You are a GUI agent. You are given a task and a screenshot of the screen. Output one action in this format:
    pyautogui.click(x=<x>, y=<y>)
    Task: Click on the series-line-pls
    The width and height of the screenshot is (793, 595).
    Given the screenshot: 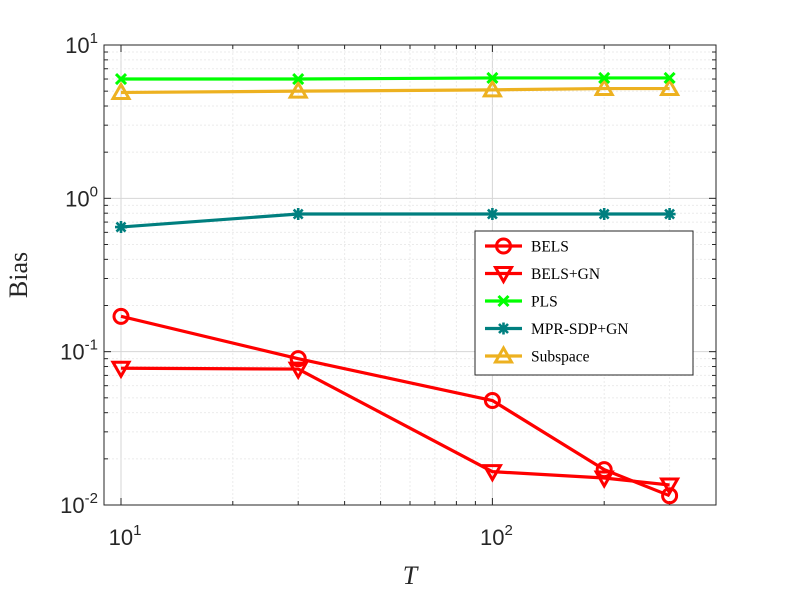 What is the action you would take?
    pyautogui.click(x=395, y=78)
    